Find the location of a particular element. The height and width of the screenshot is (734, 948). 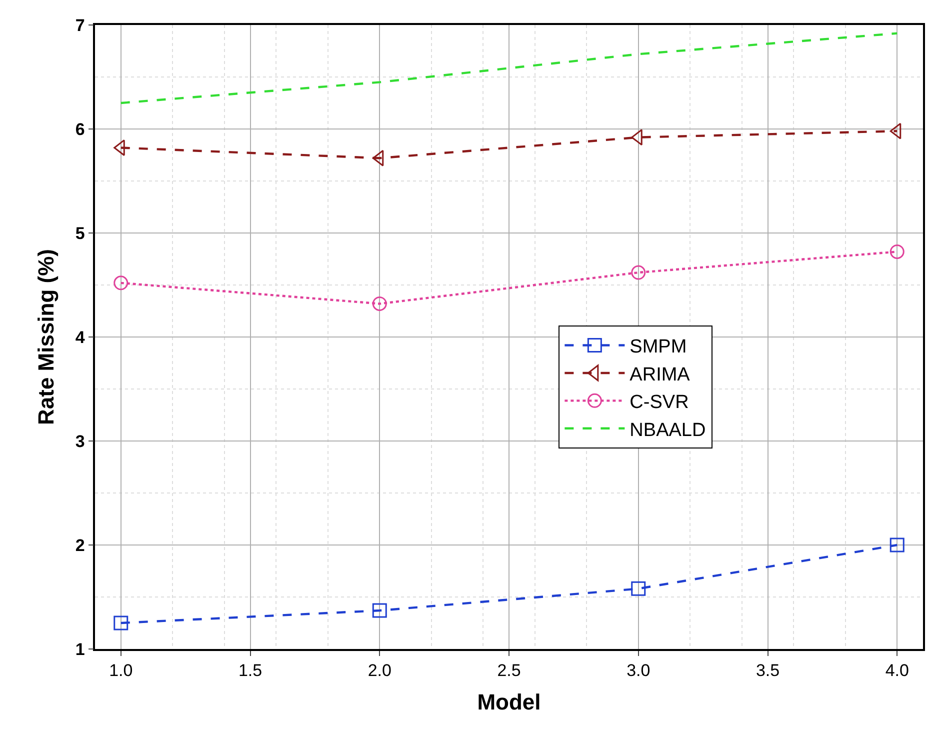

y-tick-label: 6 is located at coordinates (80, 129).